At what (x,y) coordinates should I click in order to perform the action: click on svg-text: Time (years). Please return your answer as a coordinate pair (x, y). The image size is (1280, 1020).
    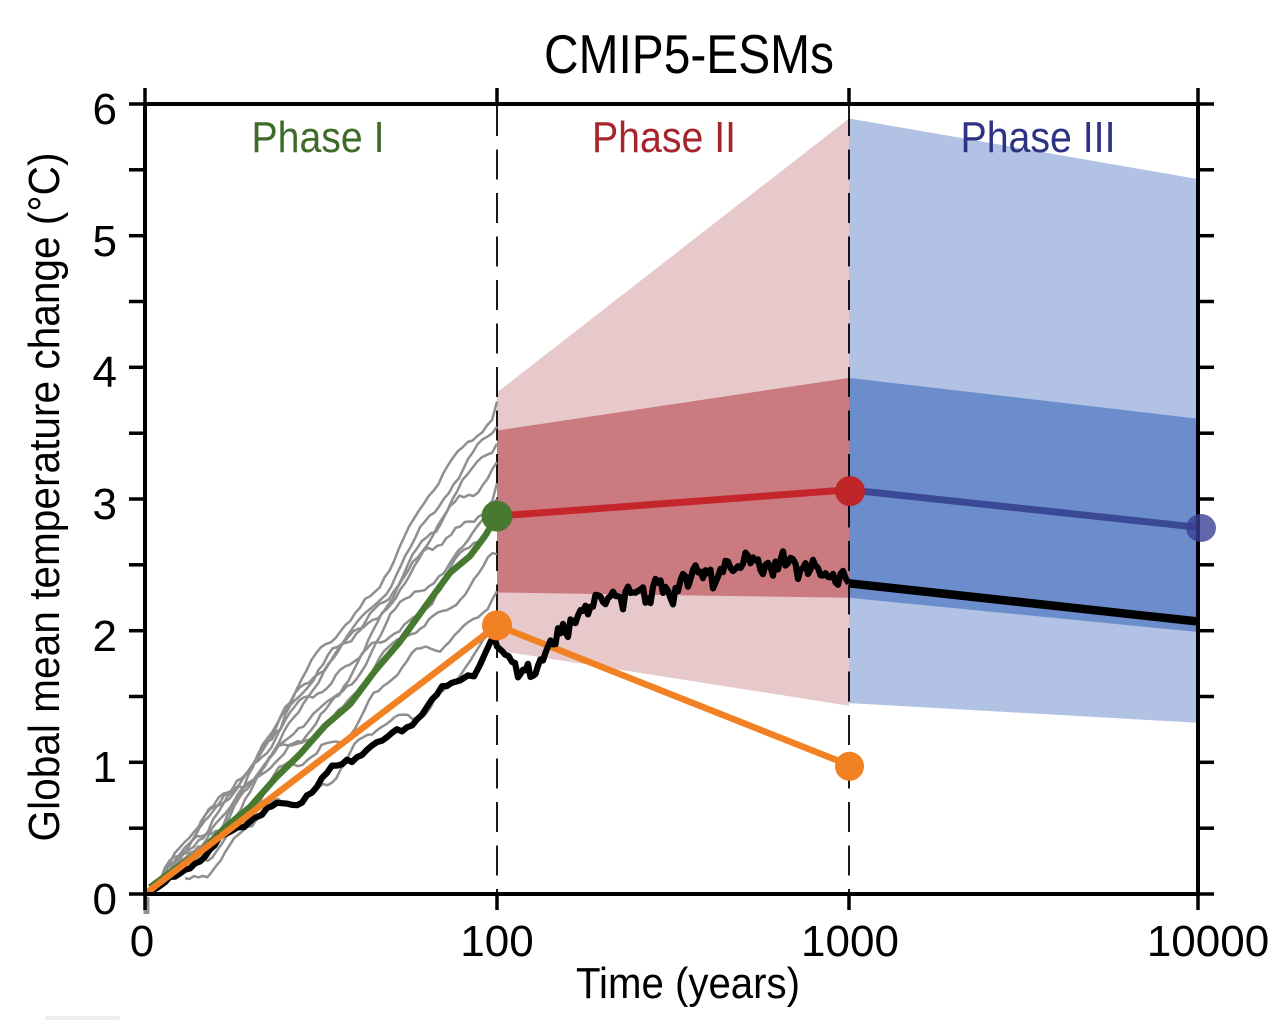
    Looking at the image, I should click on (688, 983).